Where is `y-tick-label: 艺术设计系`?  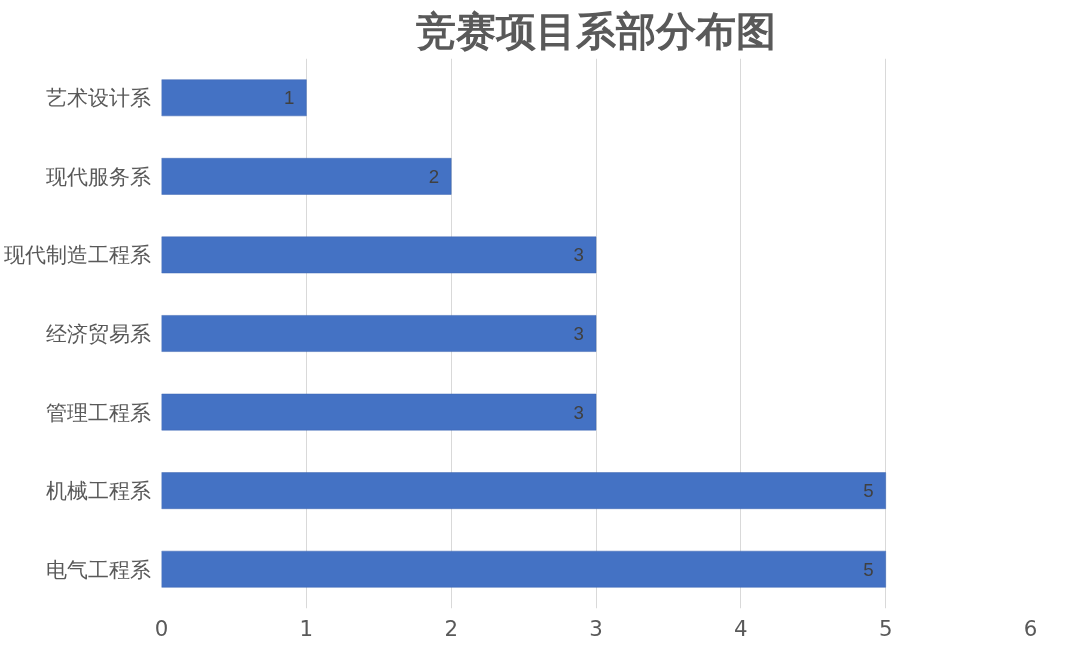 y-tick-label: 艺术设计系 is located at coordinates (98, 98).